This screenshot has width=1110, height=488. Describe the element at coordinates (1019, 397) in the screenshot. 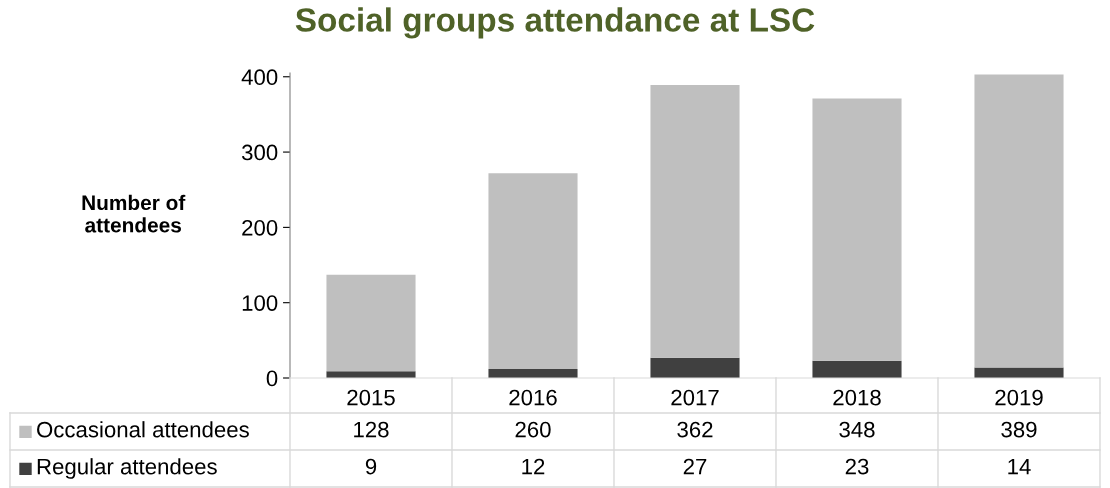

I see `x-tick-label: 2019` at that location.